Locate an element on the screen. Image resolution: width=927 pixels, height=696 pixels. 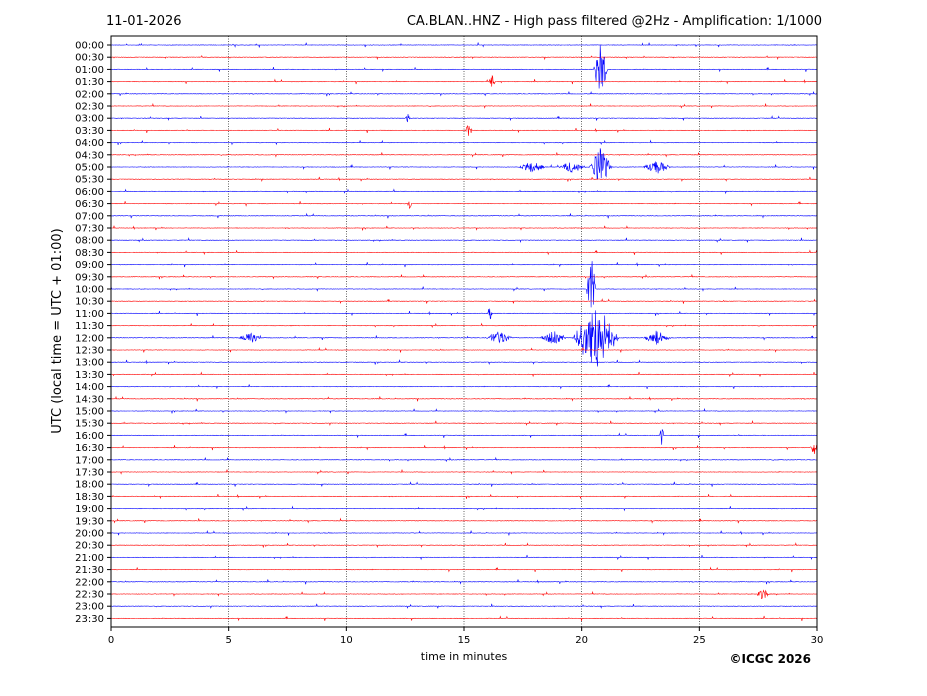
y-tick-label: 13:00 is located at coordinates (89, 363).